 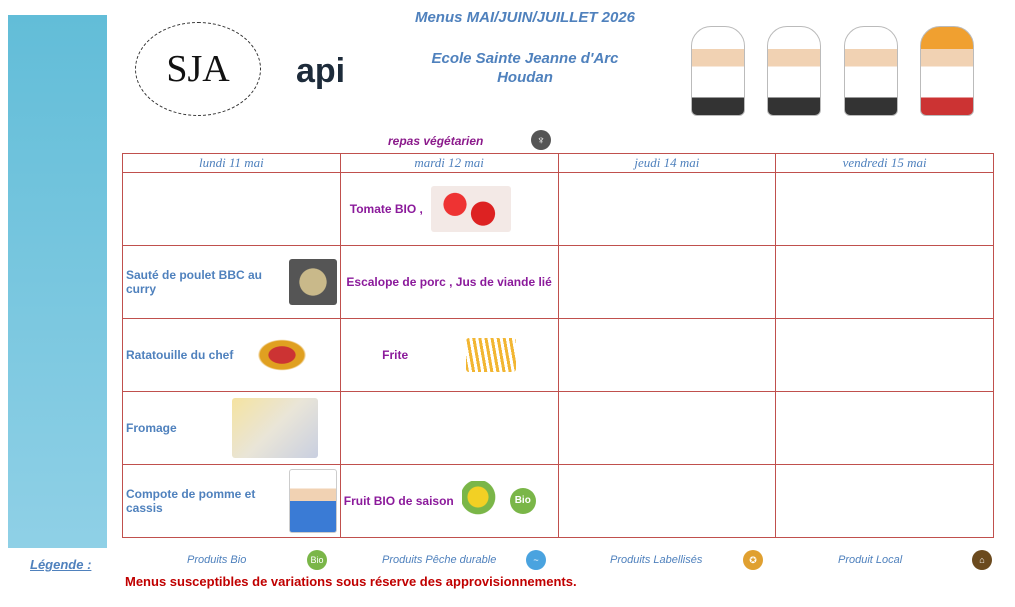 I want to click on day-header: vendredi 15 mai, so click(x=884, y=163).